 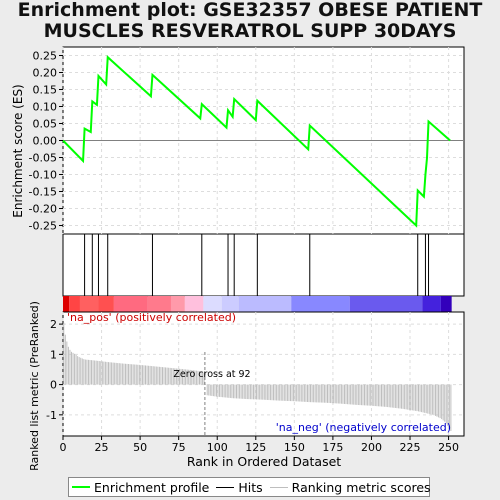 I want to click on enrichment-y-tick-label: 0.25, so click(x=45, y=56).